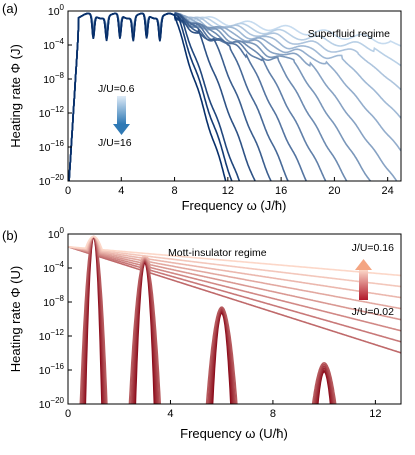 The image size is (415, 455). Describe the element at coordinates (334, 191) in the screenshot. I see `x-tick-label: 20` at that location.